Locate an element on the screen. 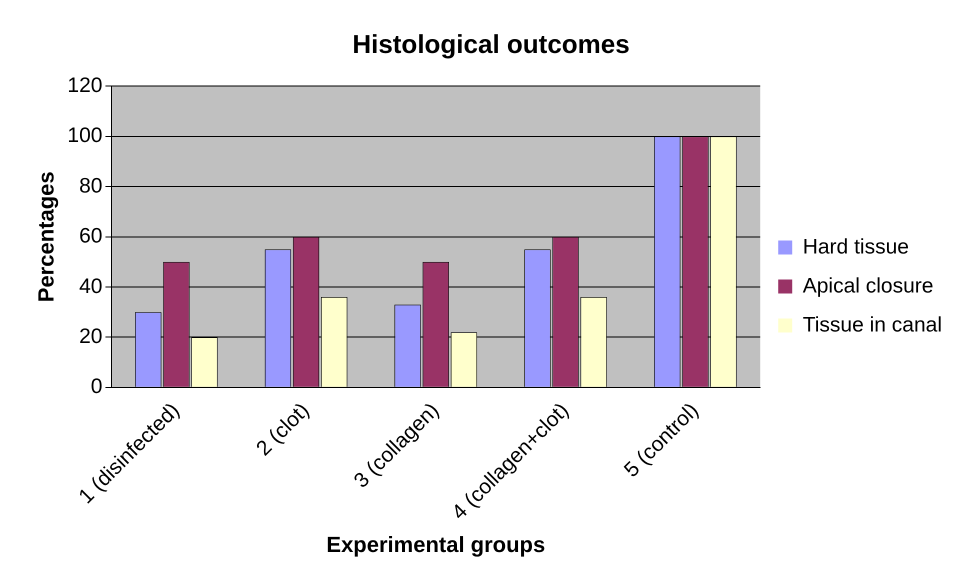  legend-label: Apical closure is located at coordinates (868, 286).